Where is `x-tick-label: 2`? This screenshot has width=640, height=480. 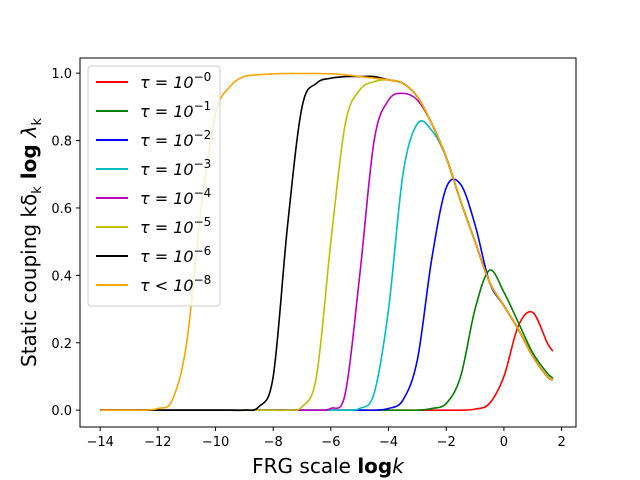
x-tick-label: 2 is located at coordinates (561, 442).